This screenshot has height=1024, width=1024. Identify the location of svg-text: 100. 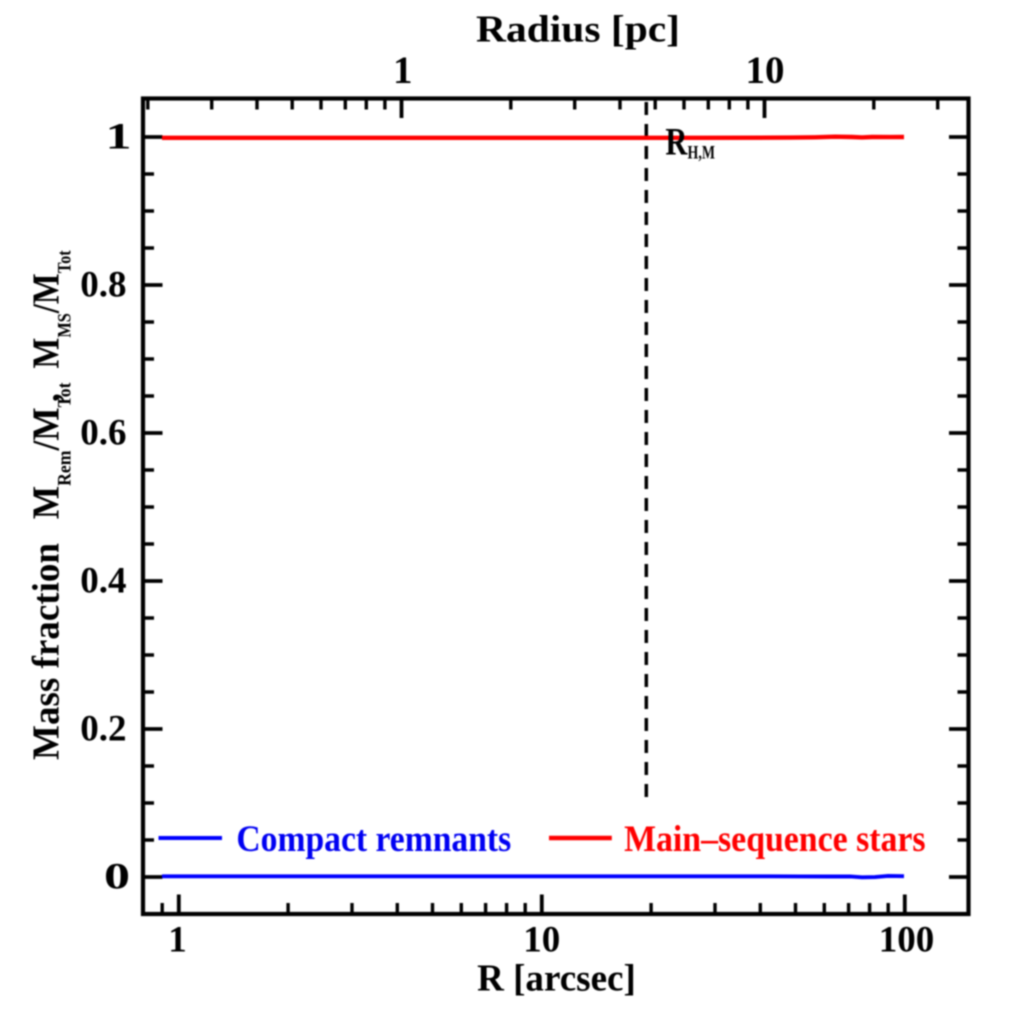
(907, 940).